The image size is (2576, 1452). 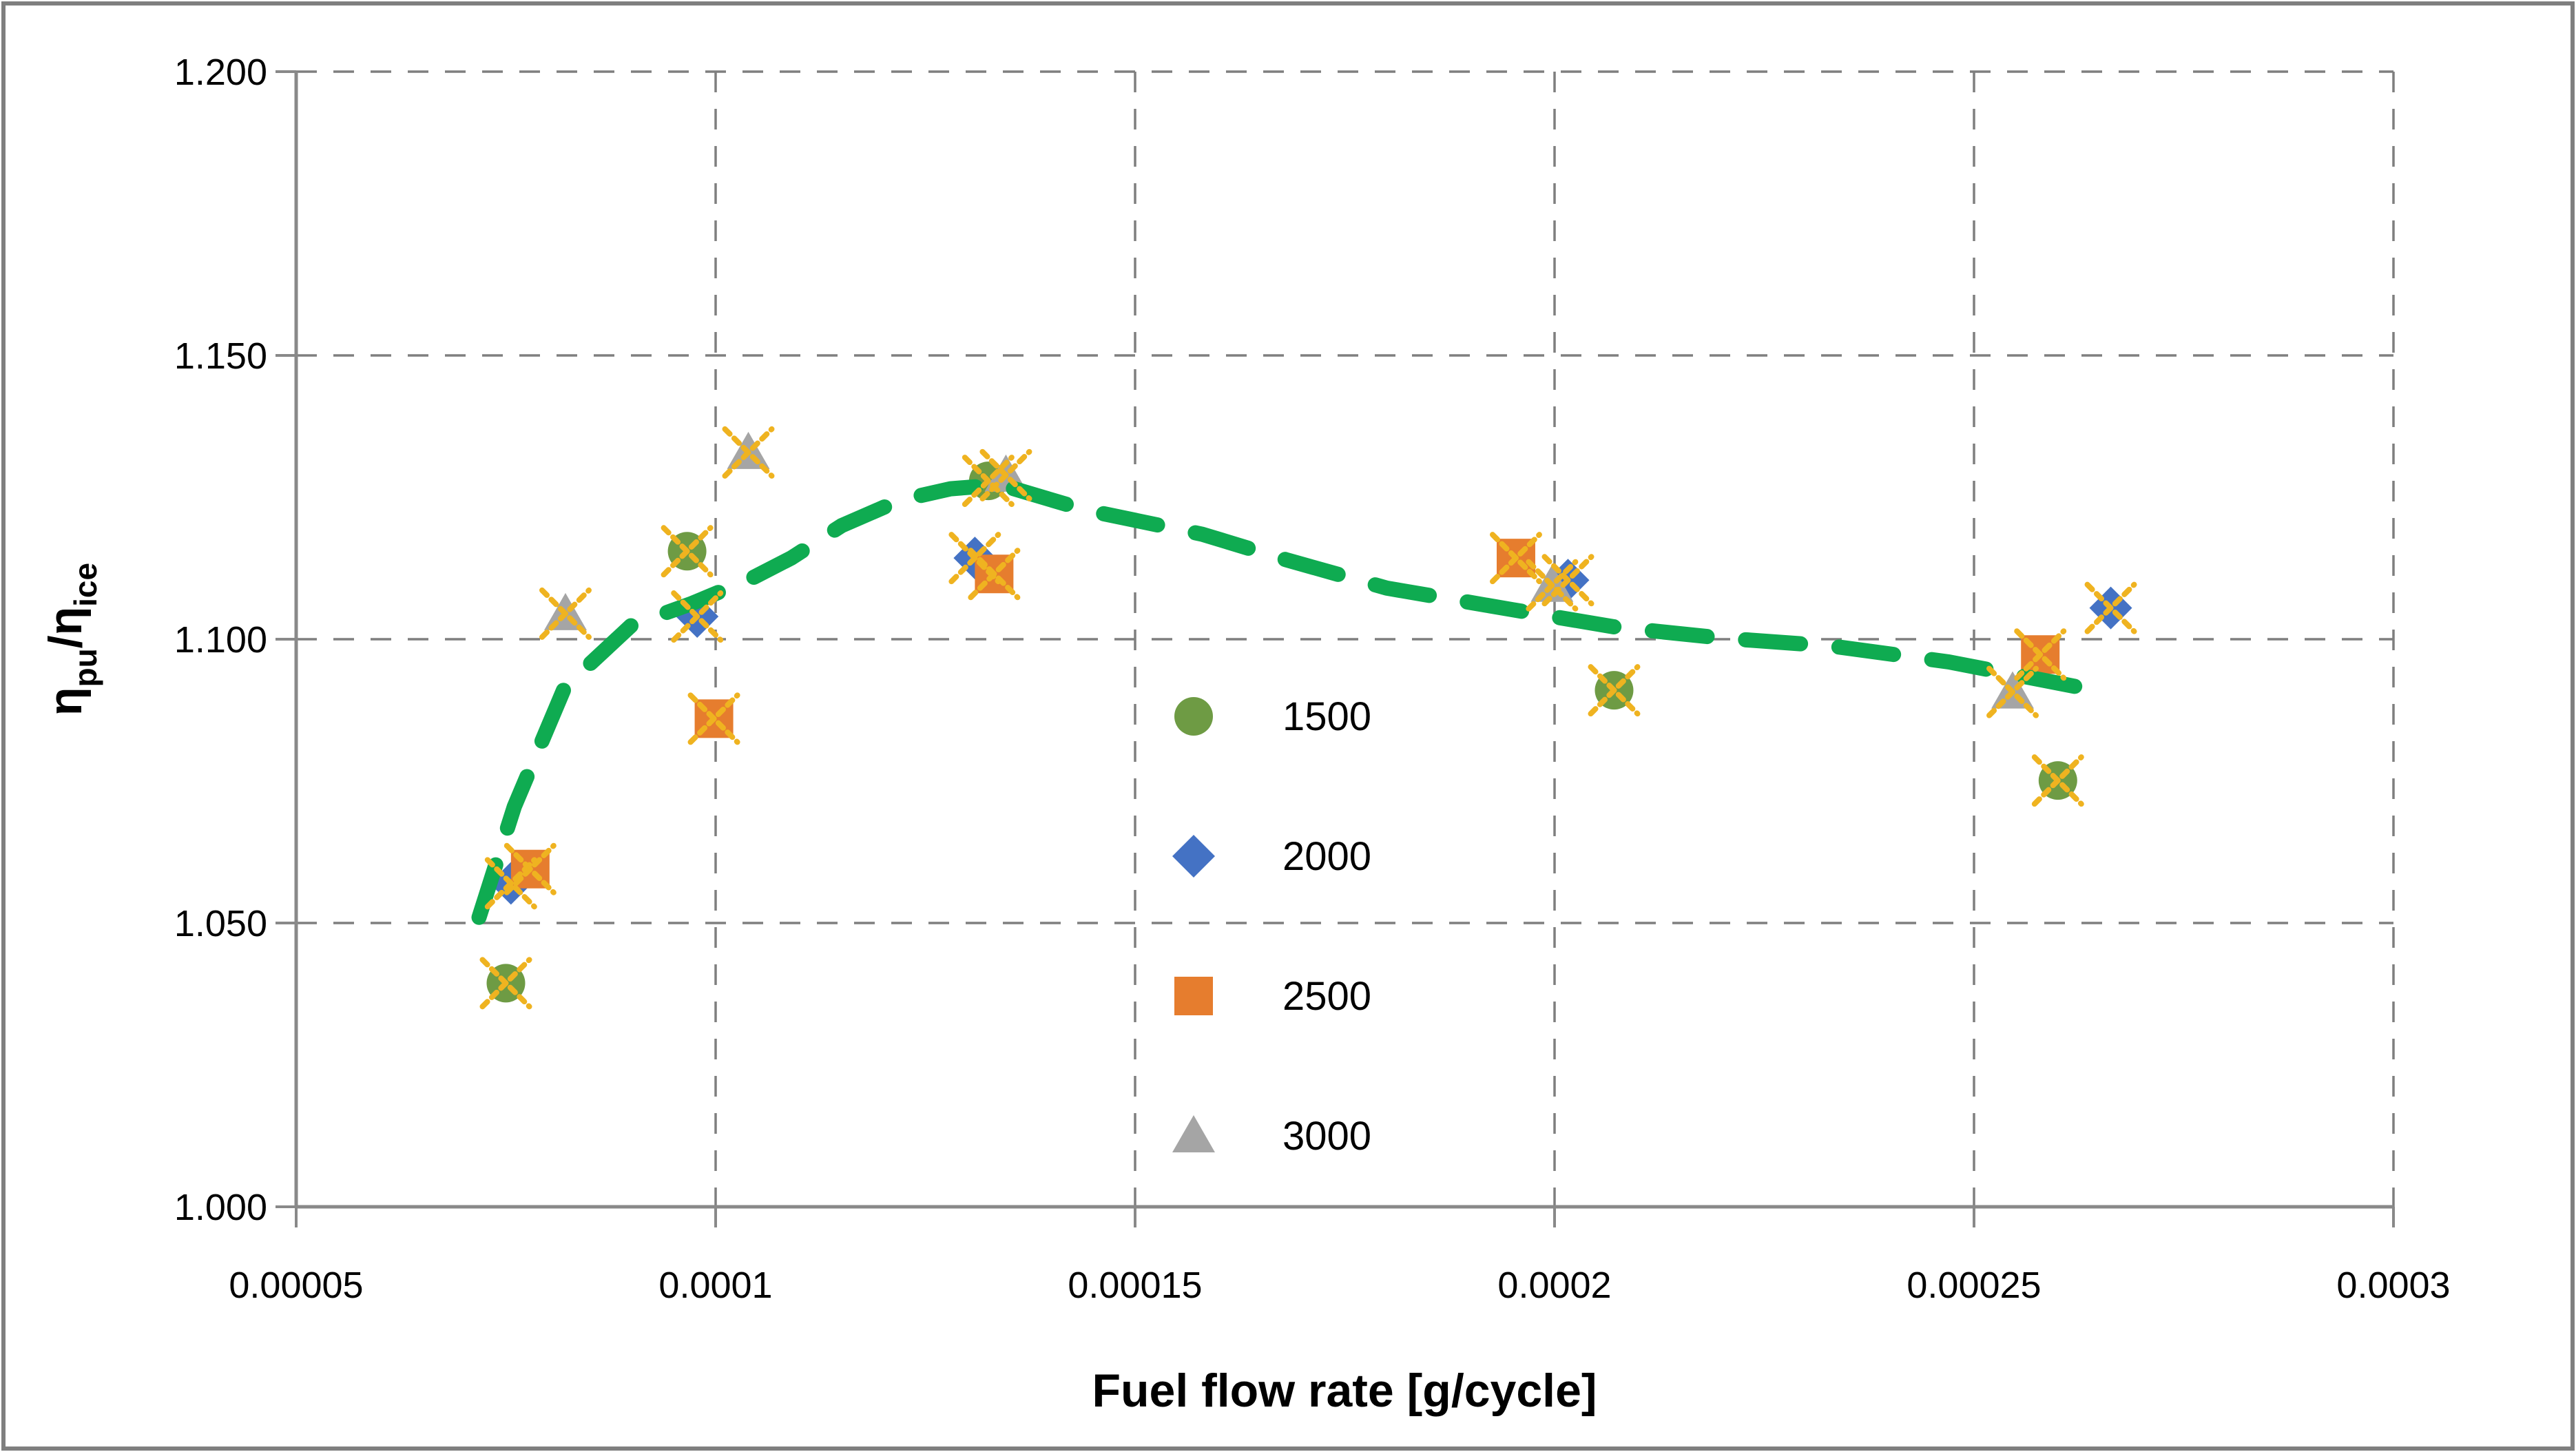 What do you see at coordinates (221, 72) in the screenshot?
I see `y-tick-label: 1.200` at bounding box center [221, 72].